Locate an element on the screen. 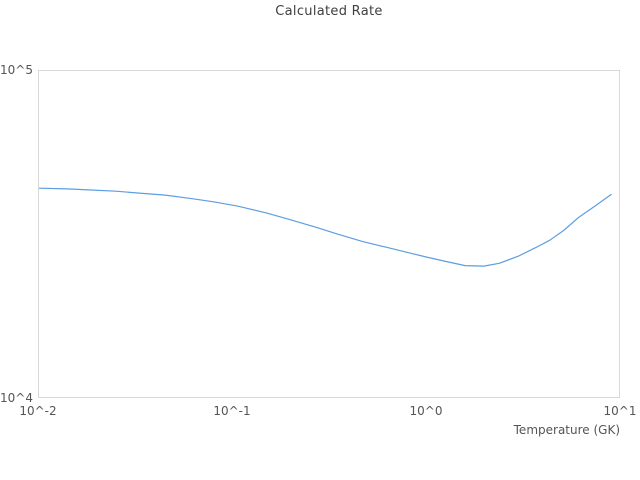  chart-canvas is located at coordinates (325, 227).